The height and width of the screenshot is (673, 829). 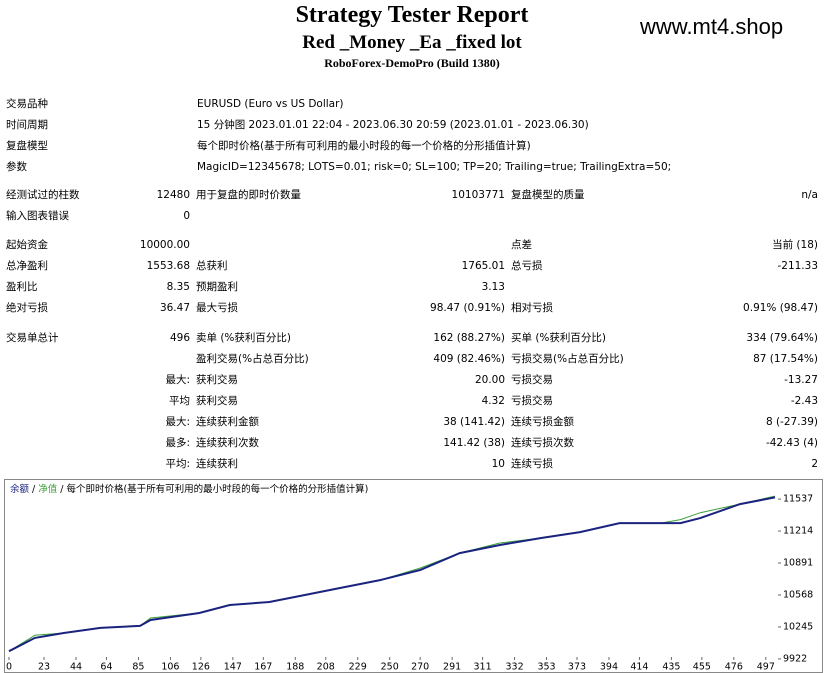 I want to click on stat-value: 496, so click(x=179, y=338).